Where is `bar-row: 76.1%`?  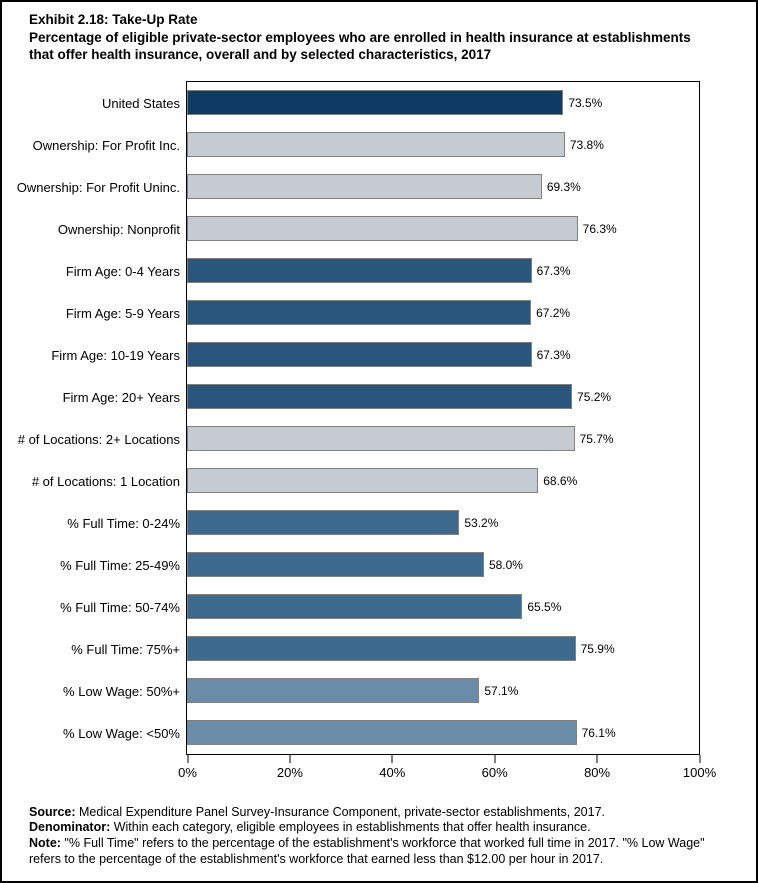
bar-row: 76.1% is located at coordinates (443, 733).